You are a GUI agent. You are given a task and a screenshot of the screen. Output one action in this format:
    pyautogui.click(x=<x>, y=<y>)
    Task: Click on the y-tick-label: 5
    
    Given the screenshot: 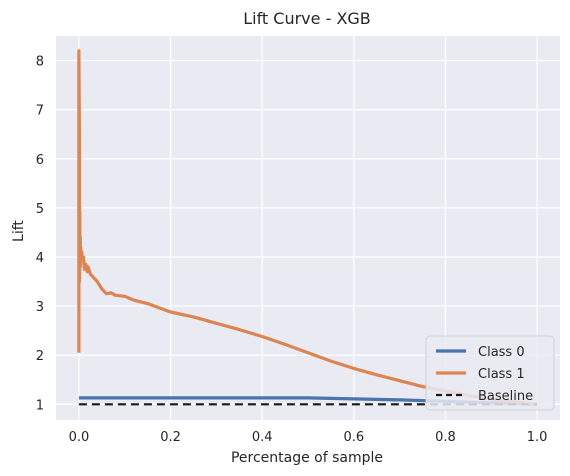 What is the action you would take?
    pyautogui.click(x=40, y=209)
    